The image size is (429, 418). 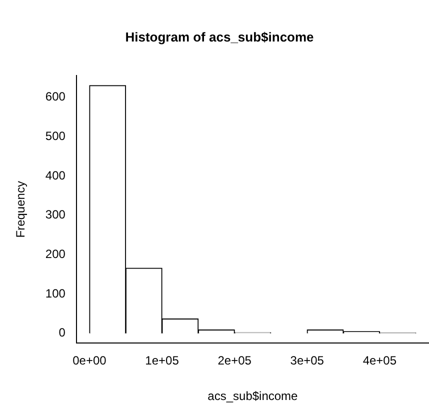 What do you see at coordinates (21, 209) in the screenshot?
I see `y-axis-title: Frequency` at bounding box center [21, 209].